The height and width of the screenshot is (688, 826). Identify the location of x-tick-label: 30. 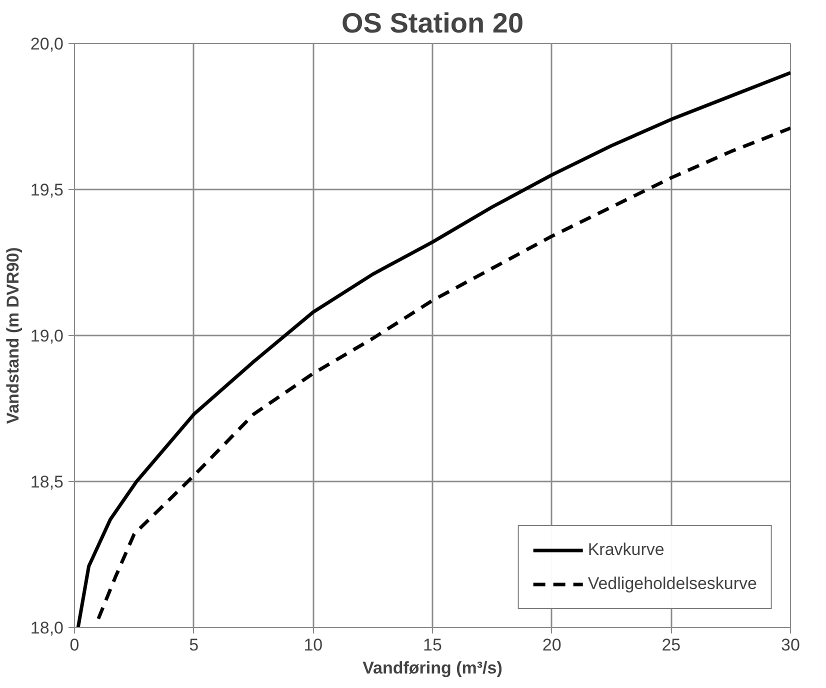
(790, 645).